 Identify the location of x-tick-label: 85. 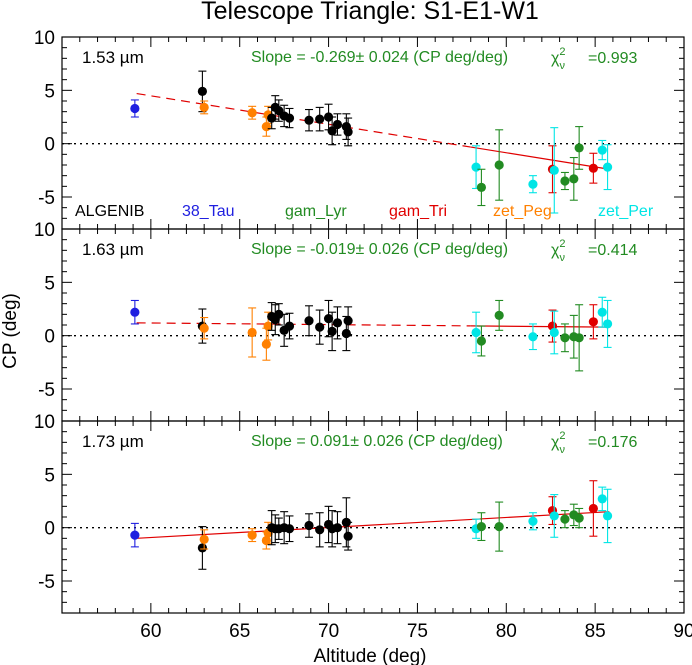
(595, 631).